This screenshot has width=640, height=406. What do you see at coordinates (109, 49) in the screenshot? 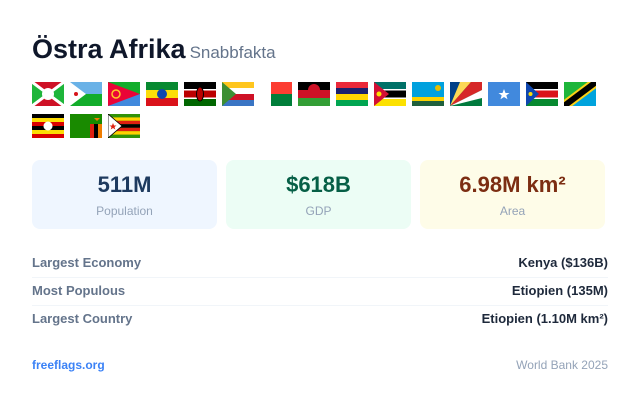
I see `title: Östra Afrika` at bounding box center [109, 49].